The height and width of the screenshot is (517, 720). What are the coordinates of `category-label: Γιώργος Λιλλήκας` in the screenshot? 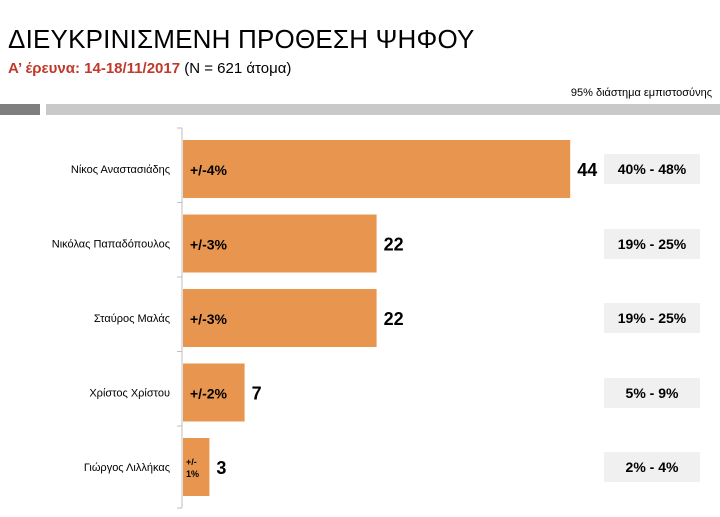 It's located at (127, 468).